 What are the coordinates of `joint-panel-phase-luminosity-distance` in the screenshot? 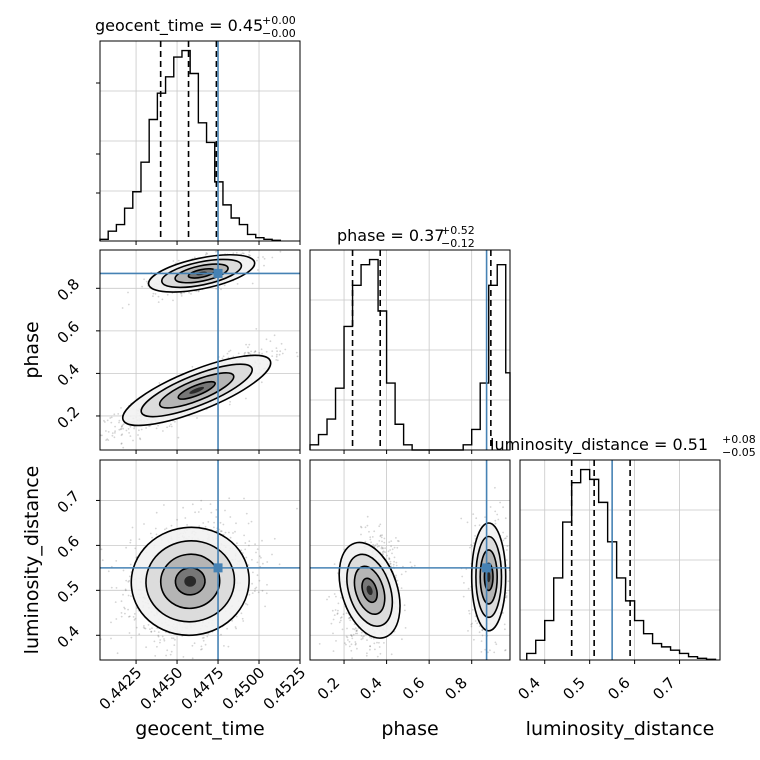 It's located at (410, 561).